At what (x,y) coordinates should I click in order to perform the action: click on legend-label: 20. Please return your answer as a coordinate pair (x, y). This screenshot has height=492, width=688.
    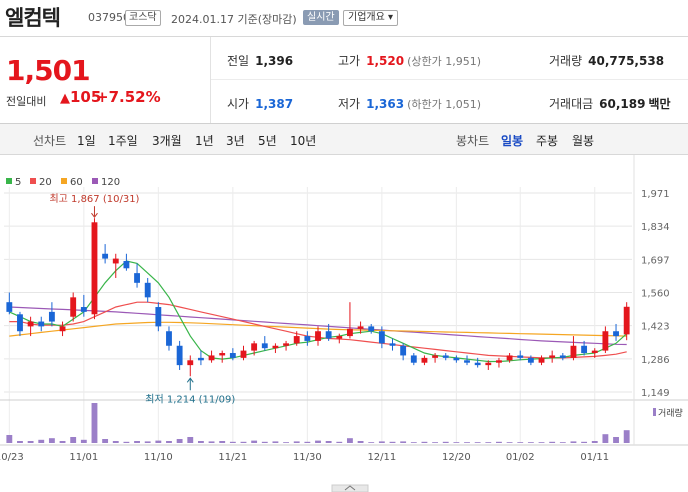
    Looking at the image, I should click on (45, 182).